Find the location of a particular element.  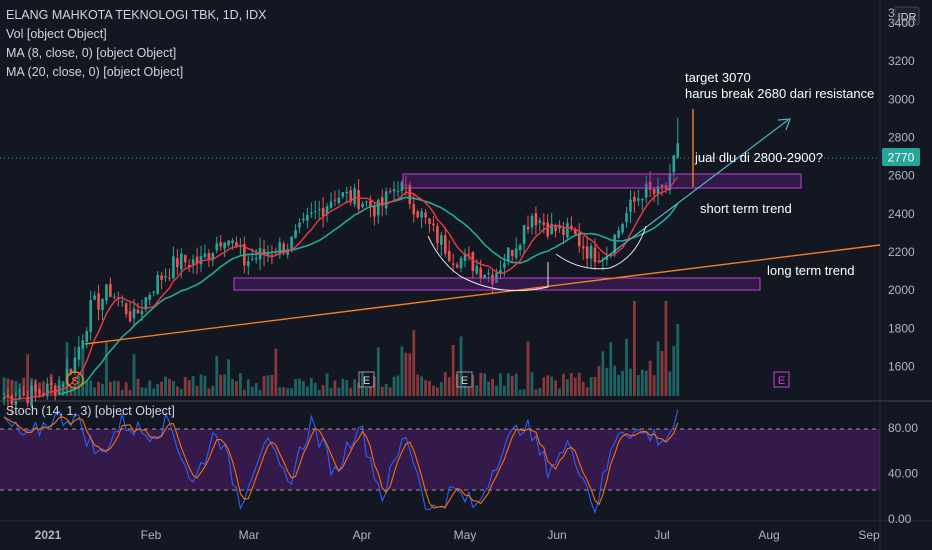

time-axis: 2021 Feb Mar Apr May Jun Jul Aug Sep is located at coordinates (457, 535).